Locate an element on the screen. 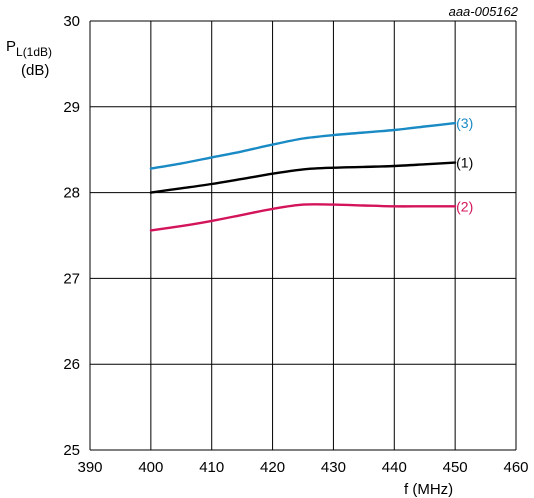 Image resolution: width=534 pixels, height=498 pixels. series-group: (3) (1) (2) is located at coordinates (311, 173).